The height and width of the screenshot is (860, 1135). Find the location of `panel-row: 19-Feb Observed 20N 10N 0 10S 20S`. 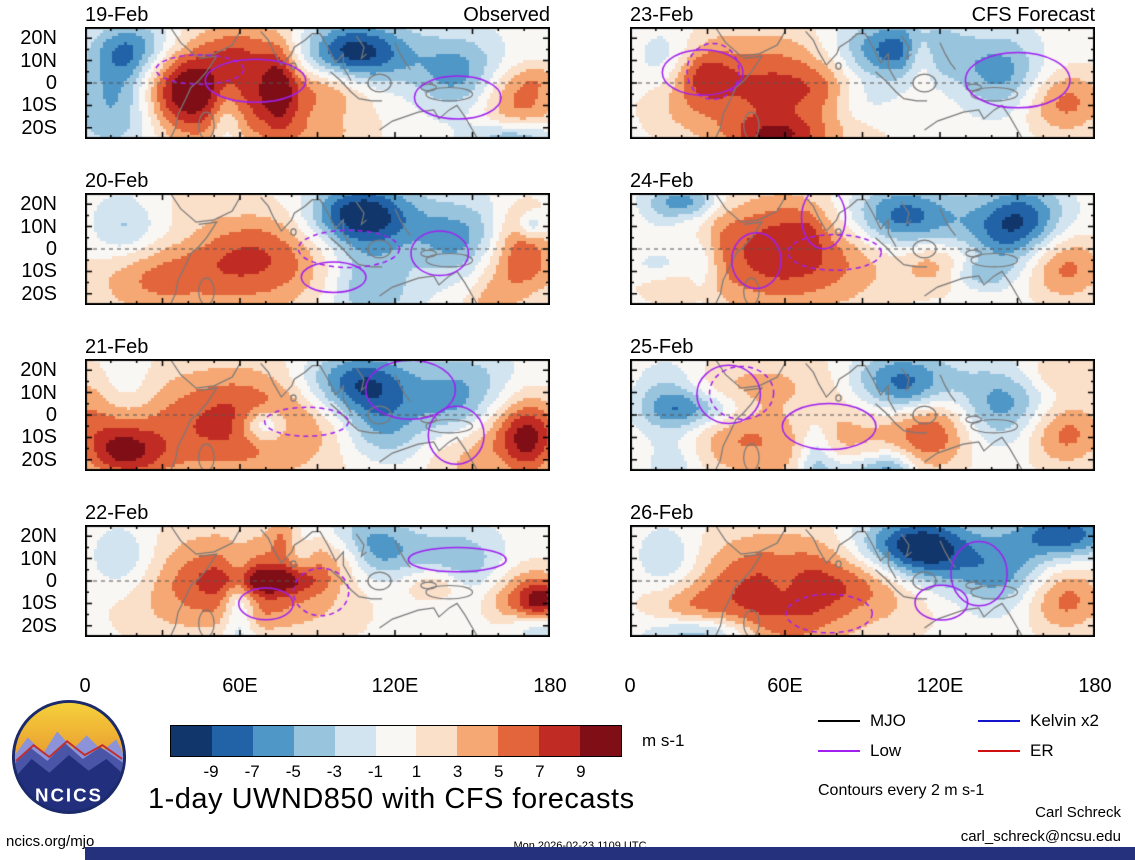

panel-row: 19-Feb Observed 20N 10N 0 10S 20S is located at coordinates (275, 71).